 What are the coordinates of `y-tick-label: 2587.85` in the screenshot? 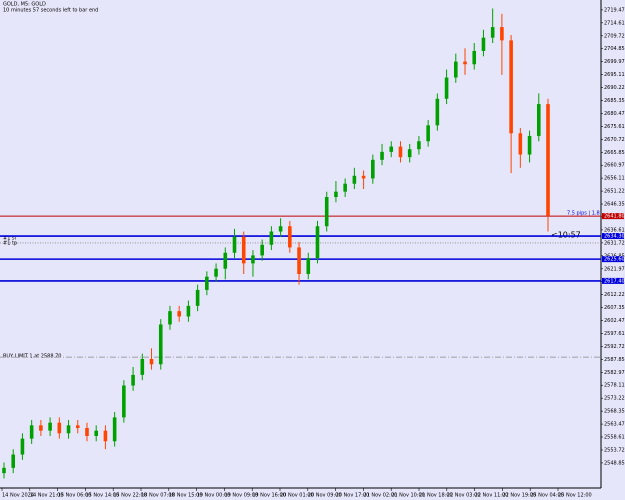 It's located at (614, 360).